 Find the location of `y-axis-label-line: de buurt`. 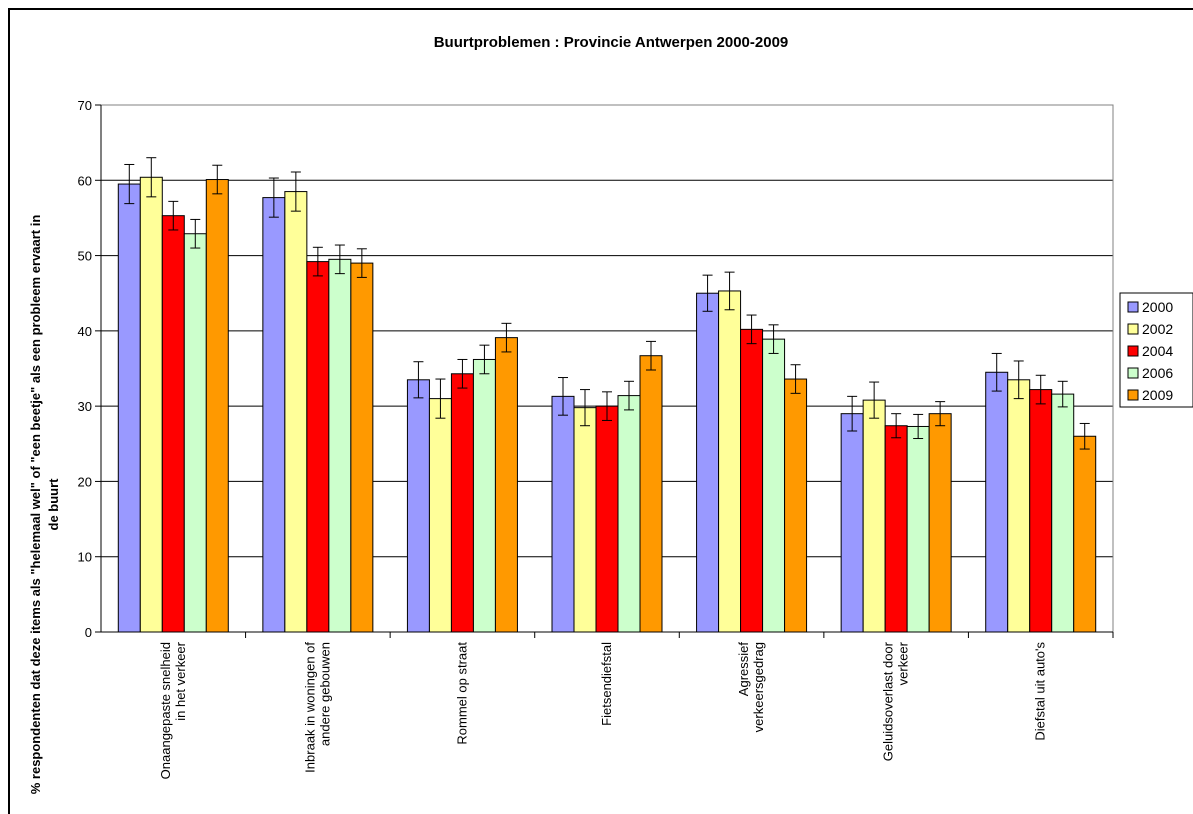

y-axis-label-line: de buurt is located at coordinates (53, 504).